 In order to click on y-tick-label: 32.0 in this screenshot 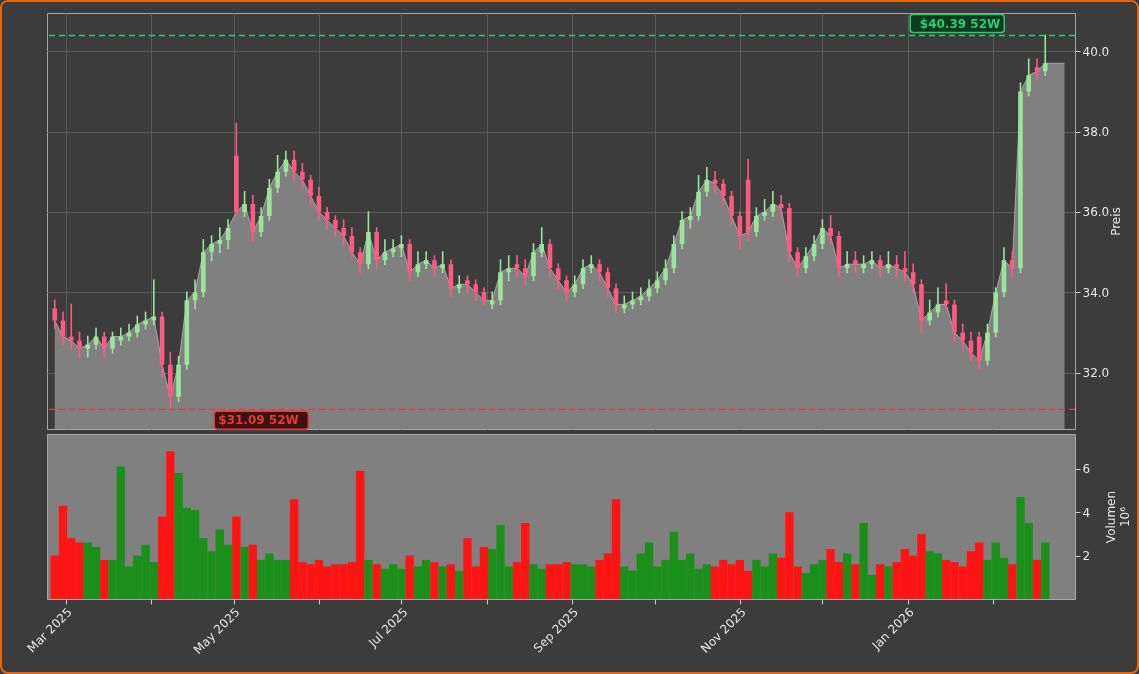, I will do `click(1096, 373)`.